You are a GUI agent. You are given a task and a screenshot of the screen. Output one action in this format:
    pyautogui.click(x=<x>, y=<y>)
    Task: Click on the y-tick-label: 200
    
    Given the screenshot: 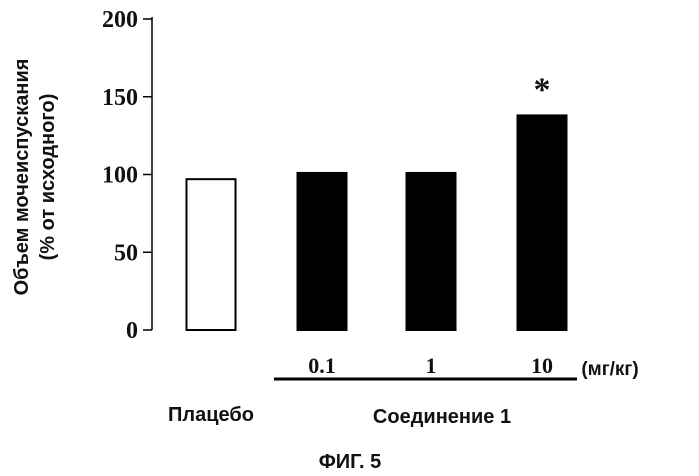 What is the action you would take?
    pyautogui.click(x=120, y=20)
    